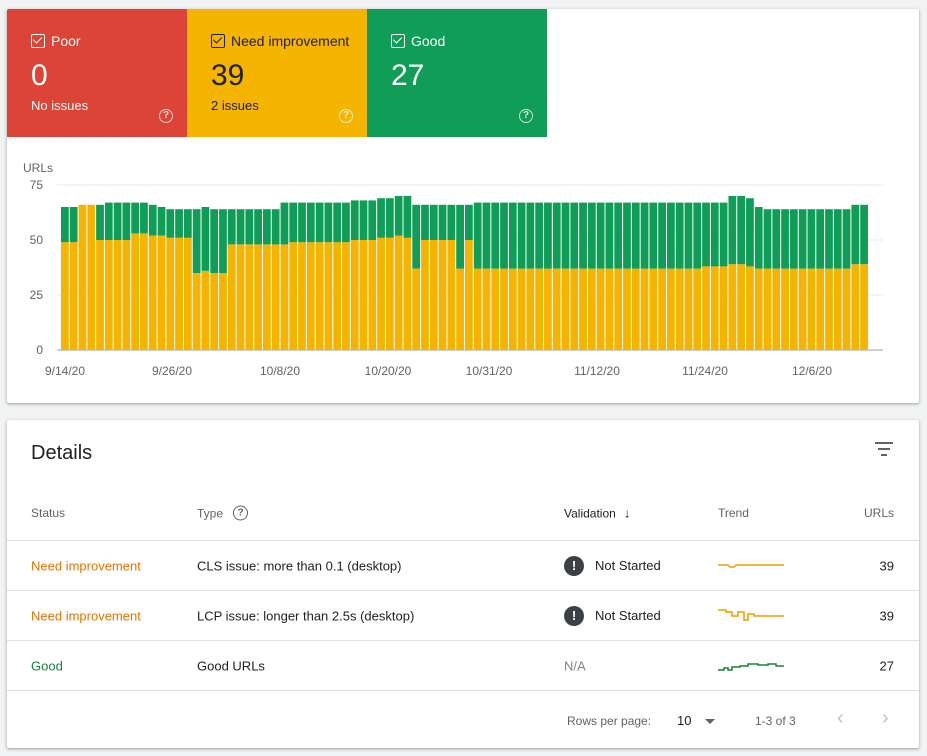 The height and width of the screenshot is (756, 927). Describe the element at coordinates (710, 721) in the screenshot. I see `chevron-down-icon` at that location.